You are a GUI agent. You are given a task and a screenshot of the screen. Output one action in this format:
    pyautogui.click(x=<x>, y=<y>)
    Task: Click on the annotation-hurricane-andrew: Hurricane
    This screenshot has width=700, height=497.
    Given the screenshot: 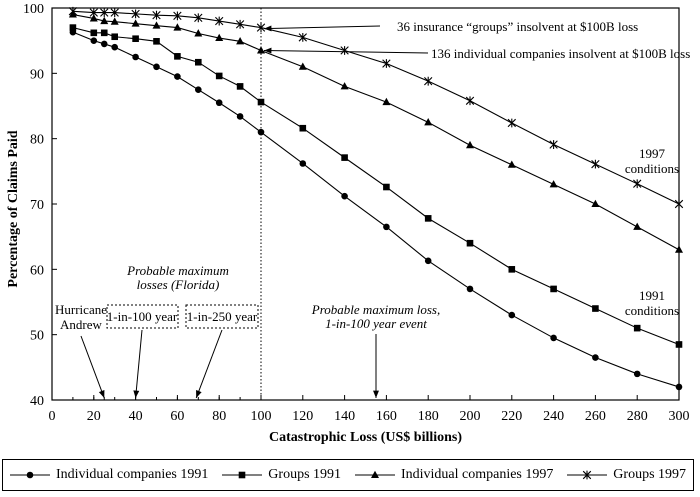 What is the action you would take?
    pyautogui.click(x=81, y=309)
    